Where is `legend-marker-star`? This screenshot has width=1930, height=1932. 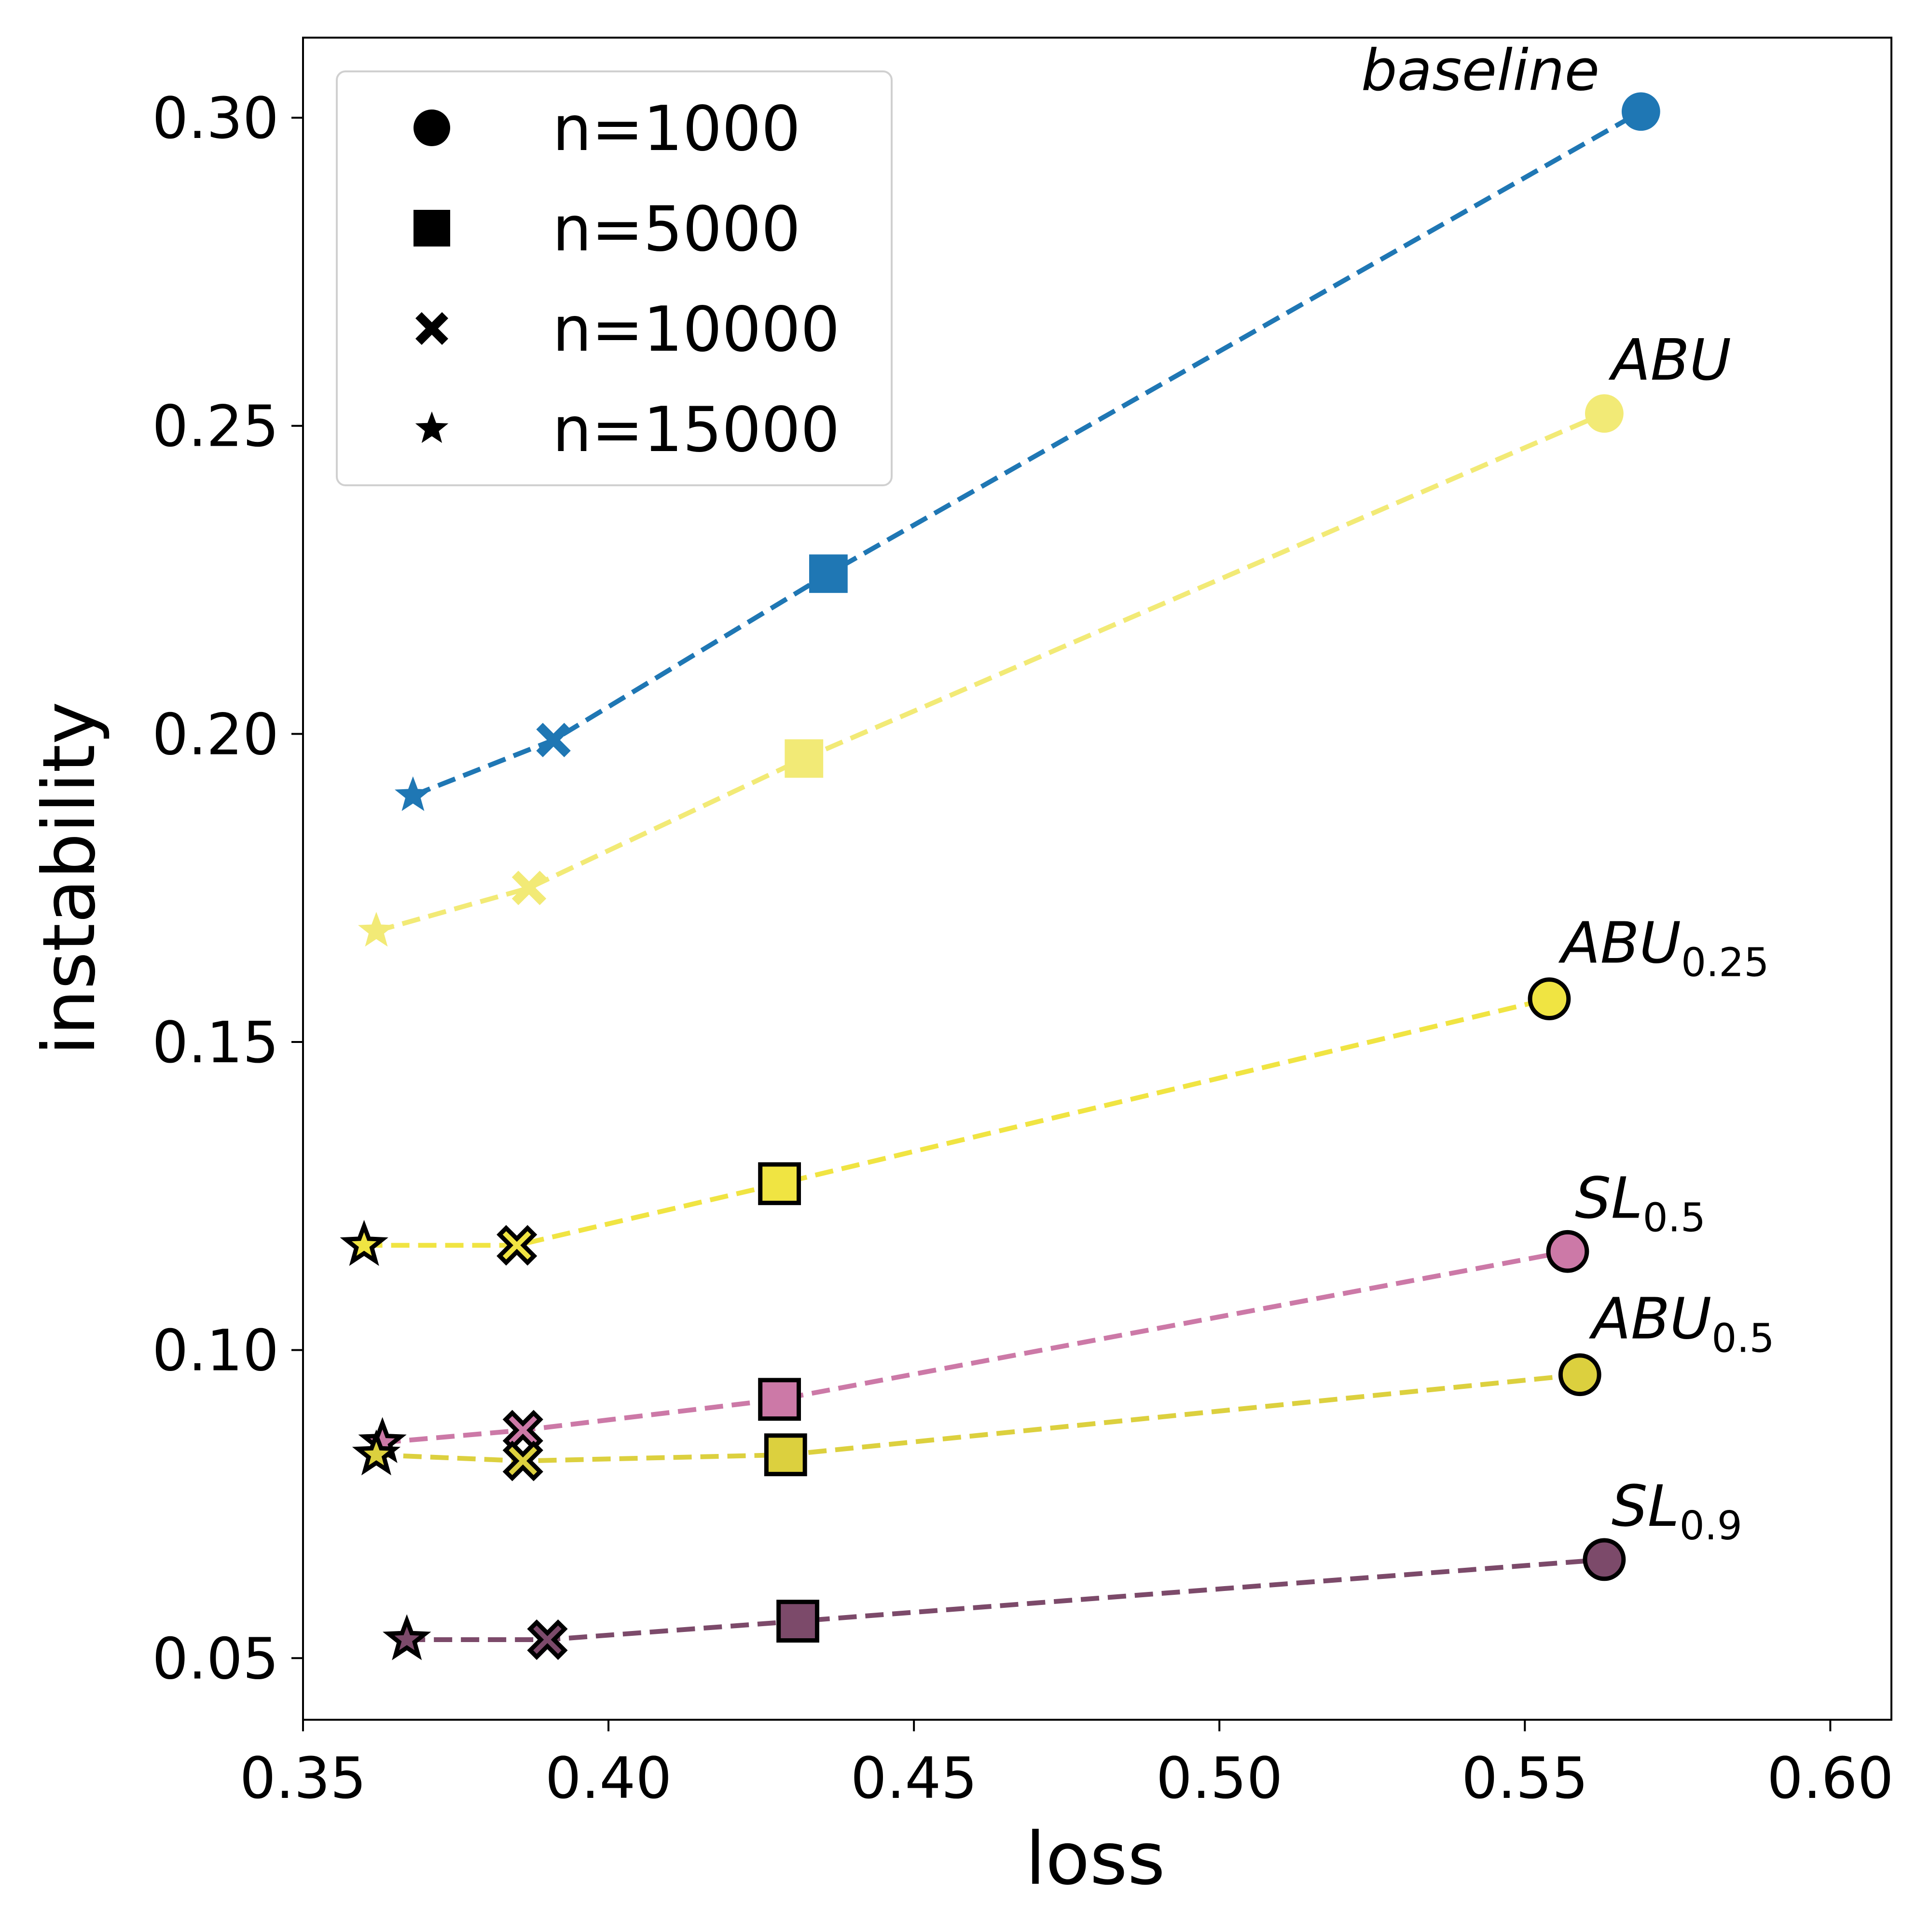 legend-marker-star is located at coordinates (432, 427).